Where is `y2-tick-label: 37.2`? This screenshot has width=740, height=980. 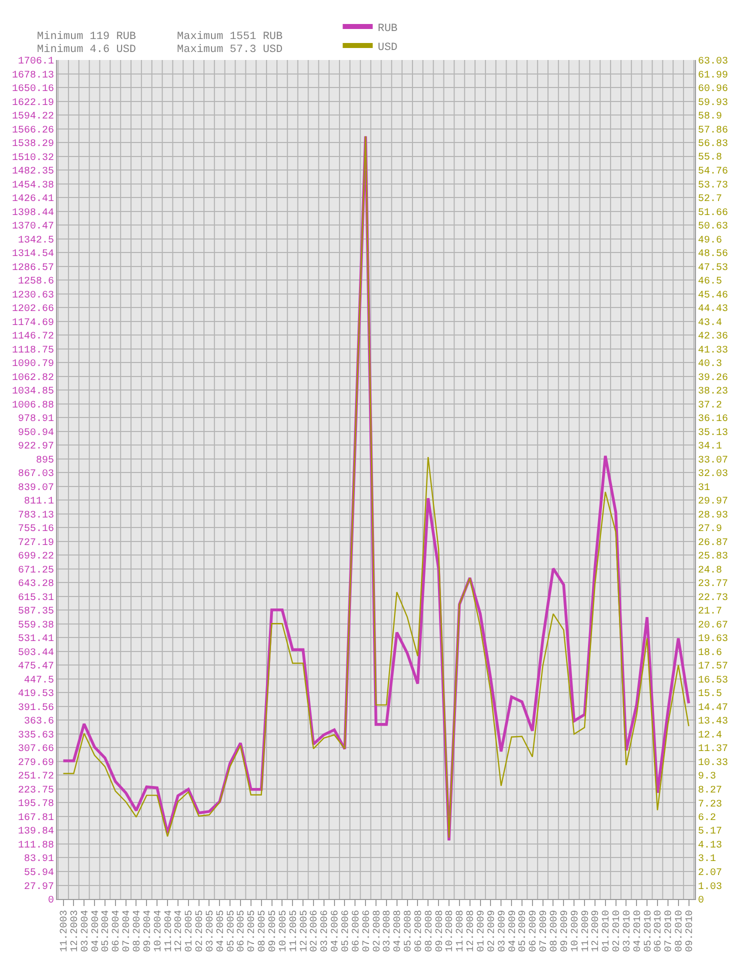
y2-tick-label: 37.2 is located at coordinates (710, 406).